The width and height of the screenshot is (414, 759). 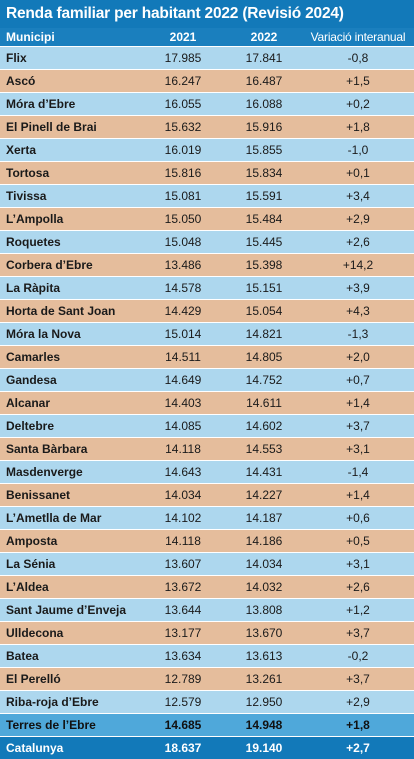 I want to click on cell-2022: 17.841, so click(x=264, y=58).